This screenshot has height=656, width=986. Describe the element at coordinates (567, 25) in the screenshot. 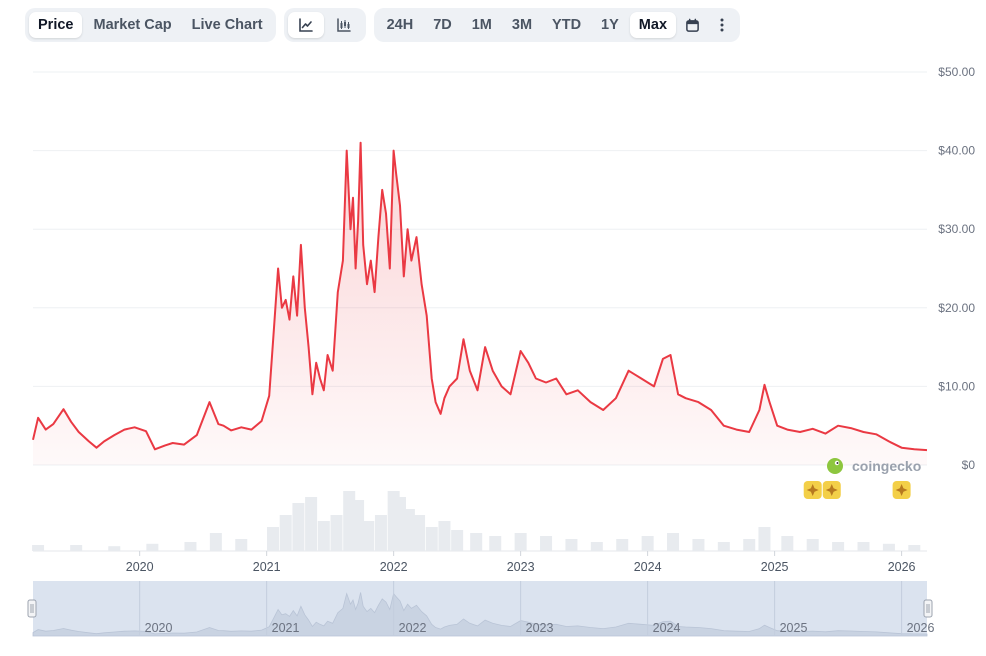

I see `range-ytd: YTD` at that location.